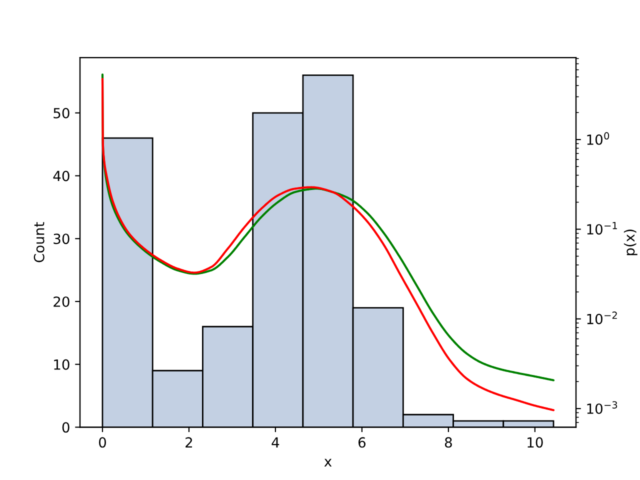 Image resolution: width=640 pixels, height=480 pixels. Describe the element at coordinates (62, 113) in the screenshot. I see `y-tick-label: 50` at that location.